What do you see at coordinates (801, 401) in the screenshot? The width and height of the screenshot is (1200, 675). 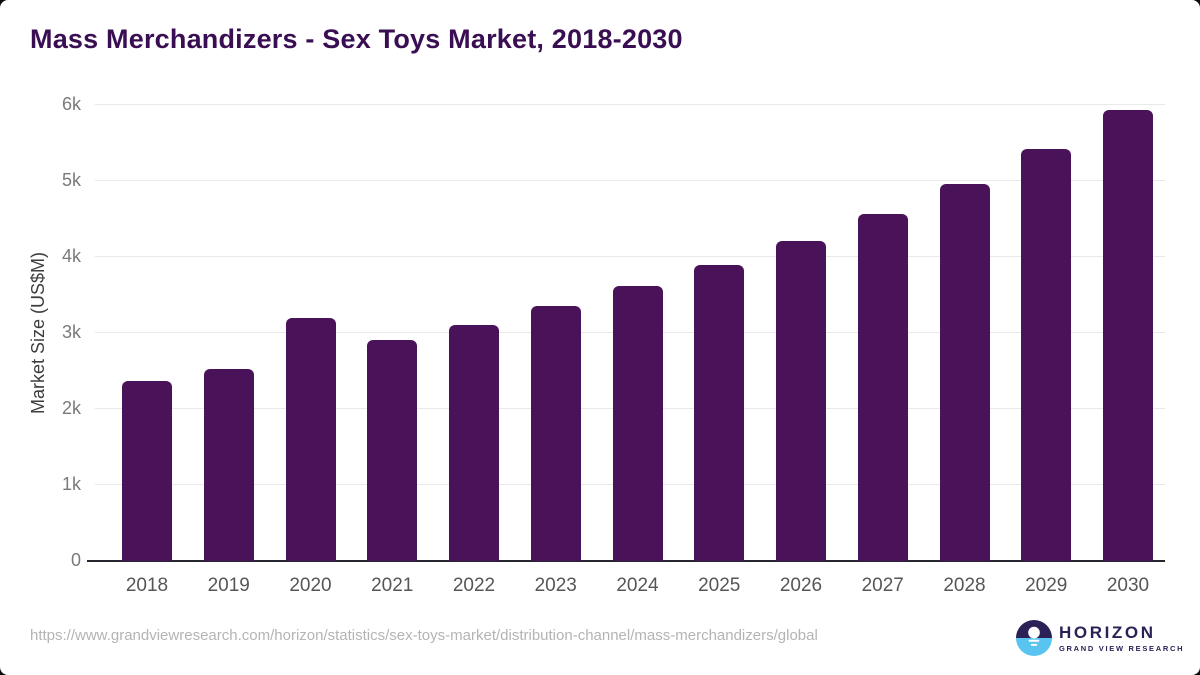 I see `bar-2026` at bounding box center [801, 401].